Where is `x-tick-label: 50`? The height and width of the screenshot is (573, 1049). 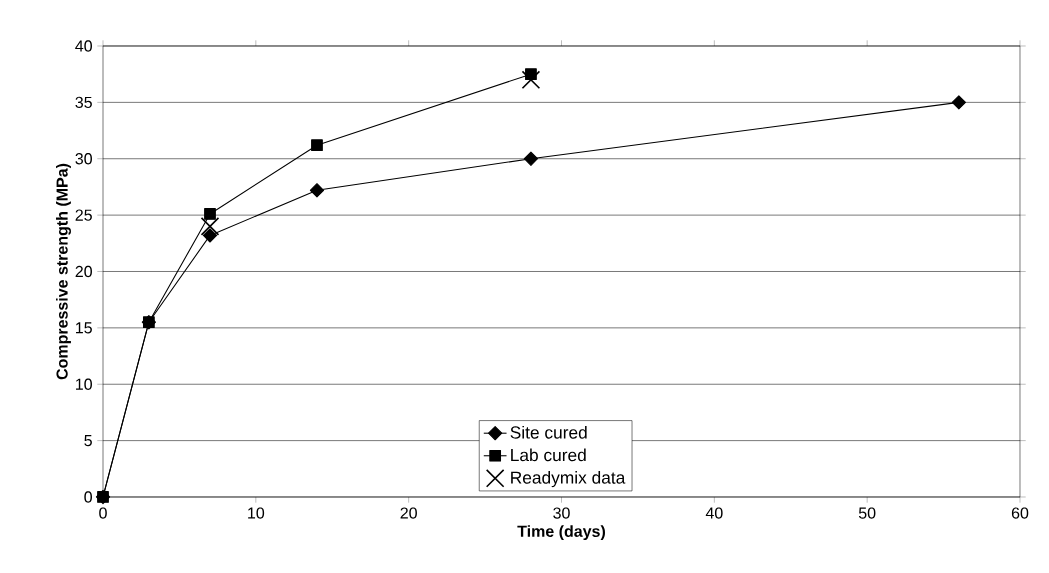
x-tick-label: 50 is located at coordinates (867, 513).